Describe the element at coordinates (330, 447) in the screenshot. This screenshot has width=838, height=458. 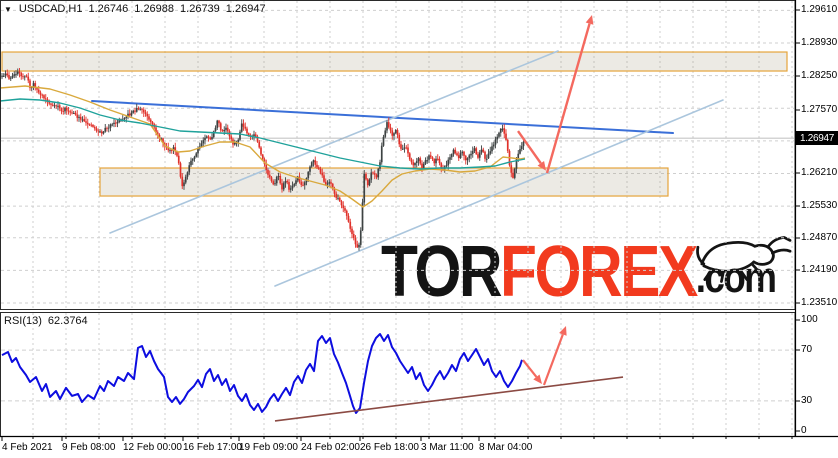
I see `time-axis-label: 24 Feb 02:00` at that location.